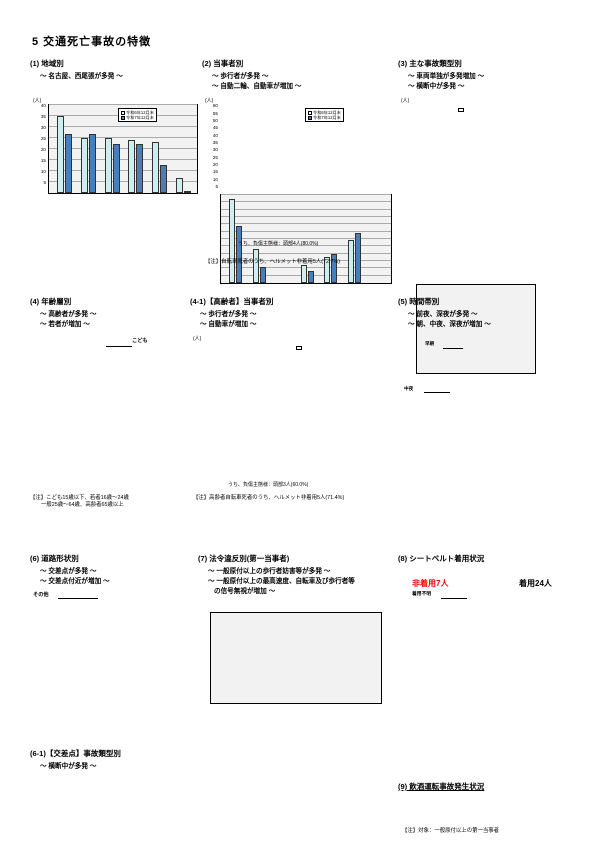  Describe the element at coordinates (54, 558) in the screenshot. I see `section-road-heading: (6) 道路形状別` at that location.